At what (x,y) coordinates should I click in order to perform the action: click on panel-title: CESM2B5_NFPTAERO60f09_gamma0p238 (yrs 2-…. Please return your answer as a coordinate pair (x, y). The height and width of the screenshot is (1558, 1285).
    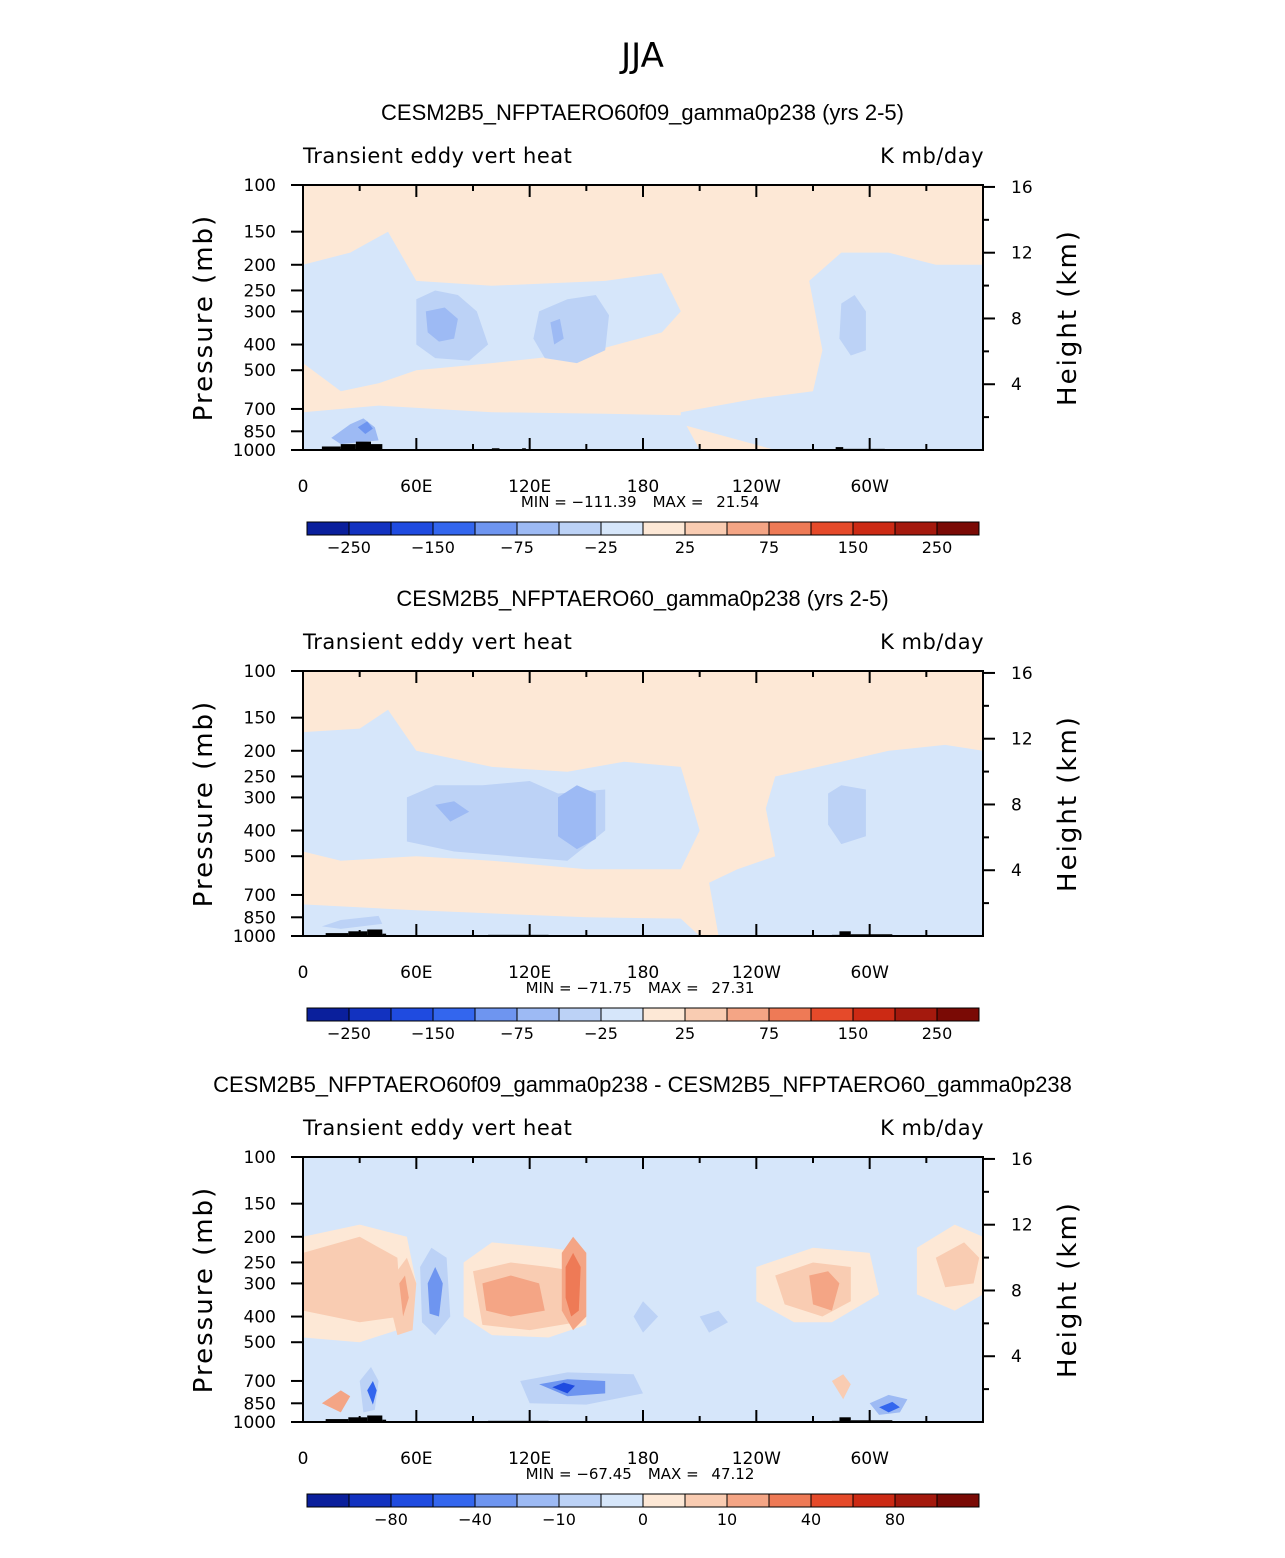
    Looking at the image, I should click on (642, 112).